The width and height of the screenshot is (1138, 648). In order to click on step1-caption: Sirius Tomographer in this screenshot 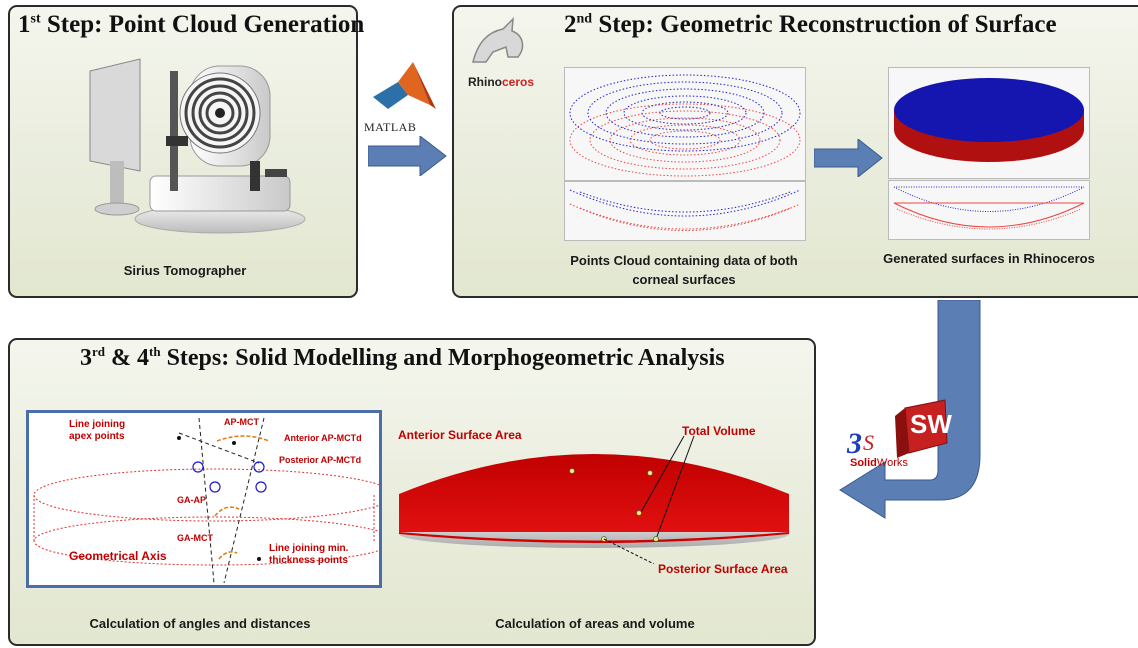, I will do `click(185, 270)`.